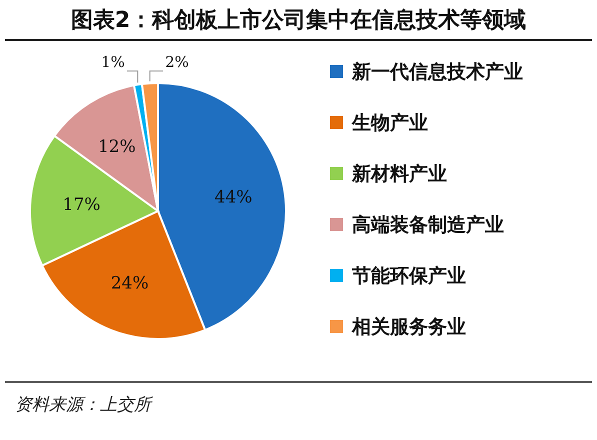 Image resolution: width=597 pixels, height=440 pixels. Describe the element at coordinates (129, 283) in the screenshot. I see `data-label: 24%` at that location.